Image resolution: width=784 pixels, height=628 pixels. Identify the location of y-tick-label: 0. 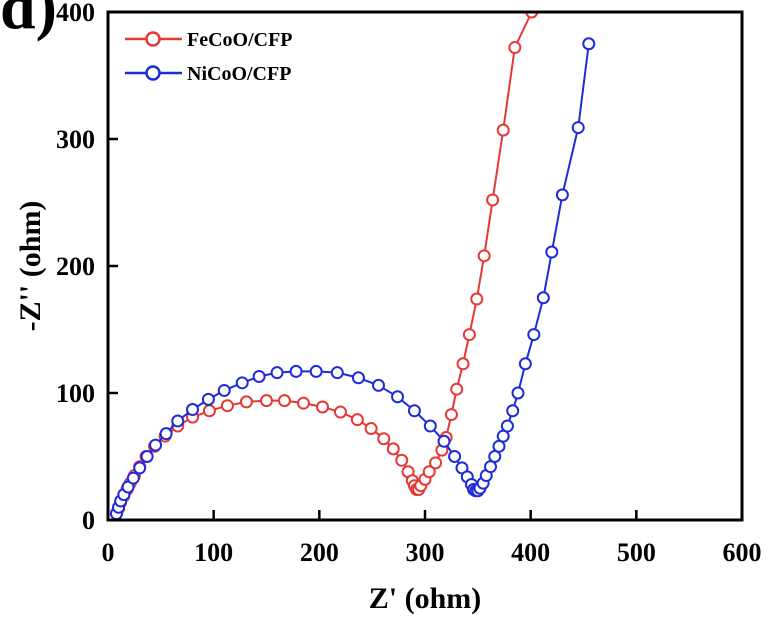
(88, 520).